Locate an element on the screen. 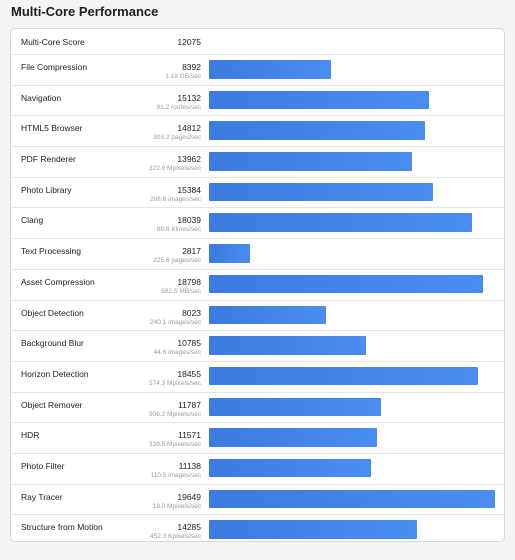  score-value: 12075 is located at coordinates (189, 42).